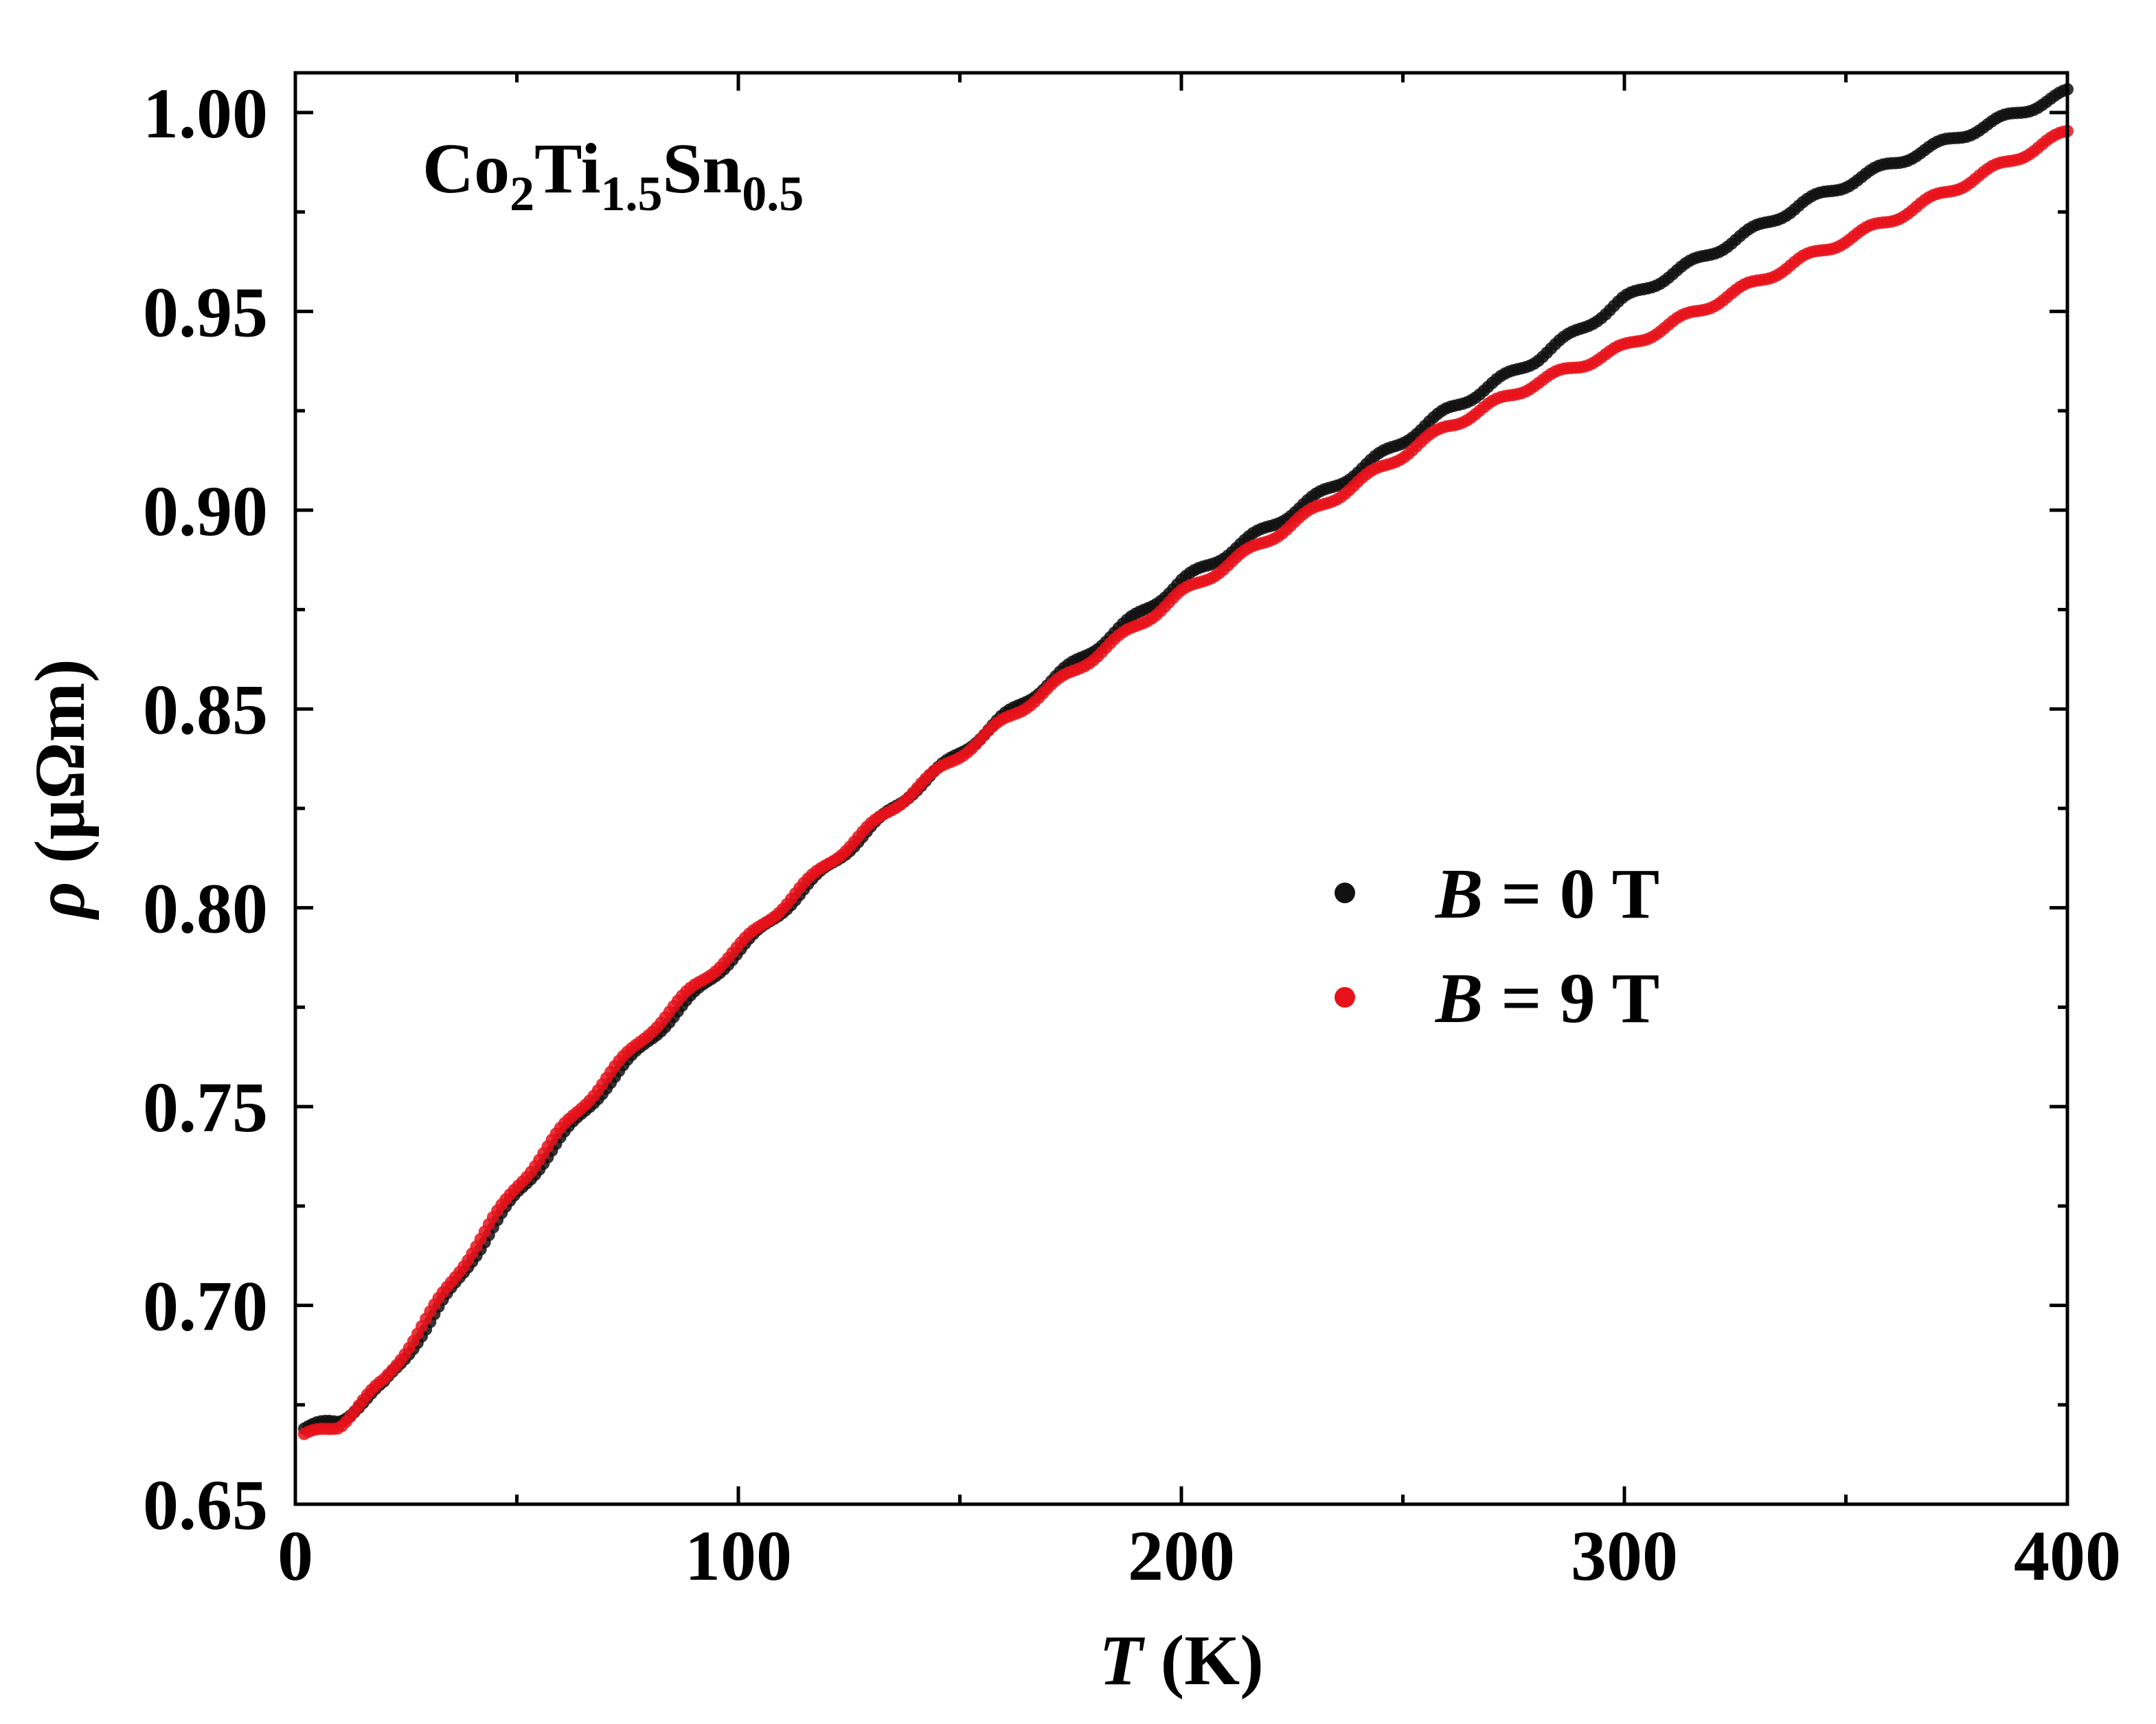 Image resolution: width=2156 pixels, height=1724 pixels. What do you see at coordinates (1547, 893) in the screenshot?
I see `legend-label-b0: B = 0 T` at bounding box center [1547, 893].